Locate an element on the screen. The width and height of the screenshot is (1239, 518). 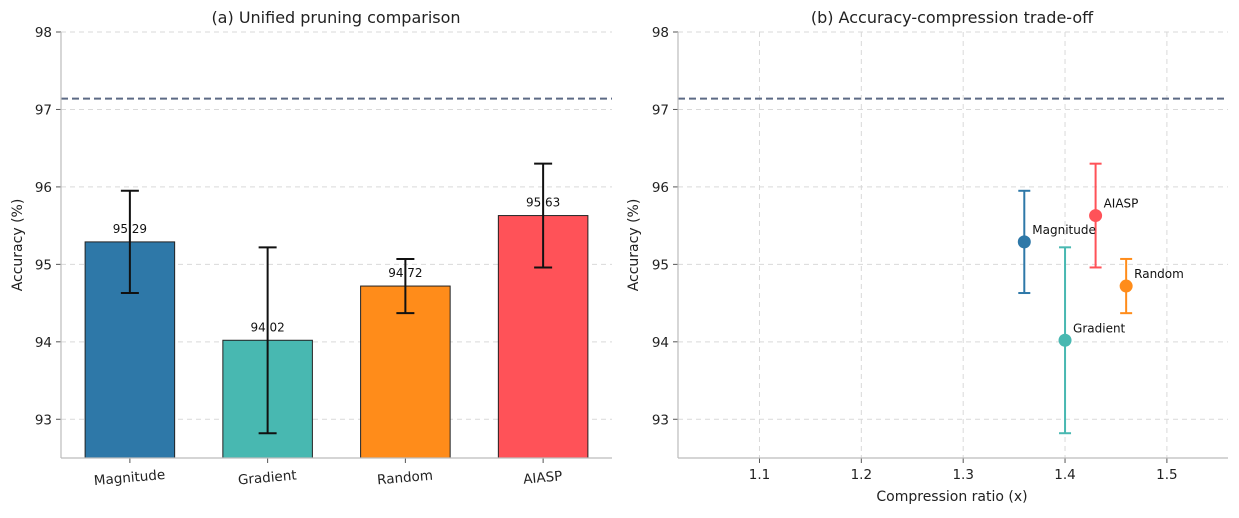
x-tick-label: 1.1 is located at coordinates (759, 475).